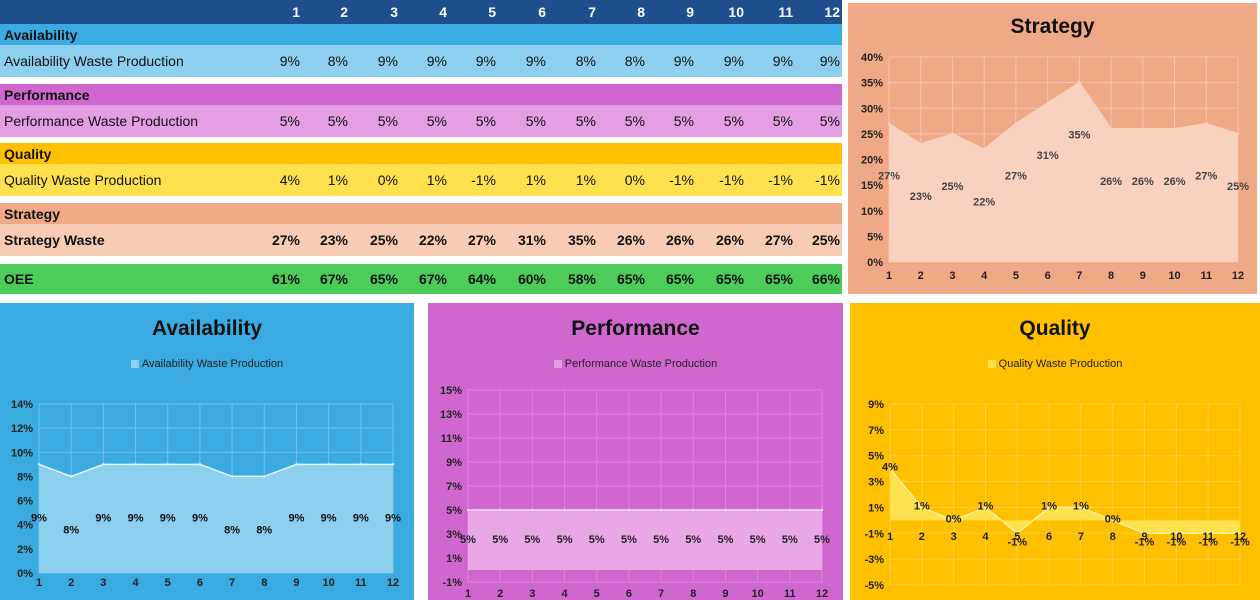  Describe the element at coordinates (1017, 542) in the screenshot. I see `data-label-5: -1%` at that location.